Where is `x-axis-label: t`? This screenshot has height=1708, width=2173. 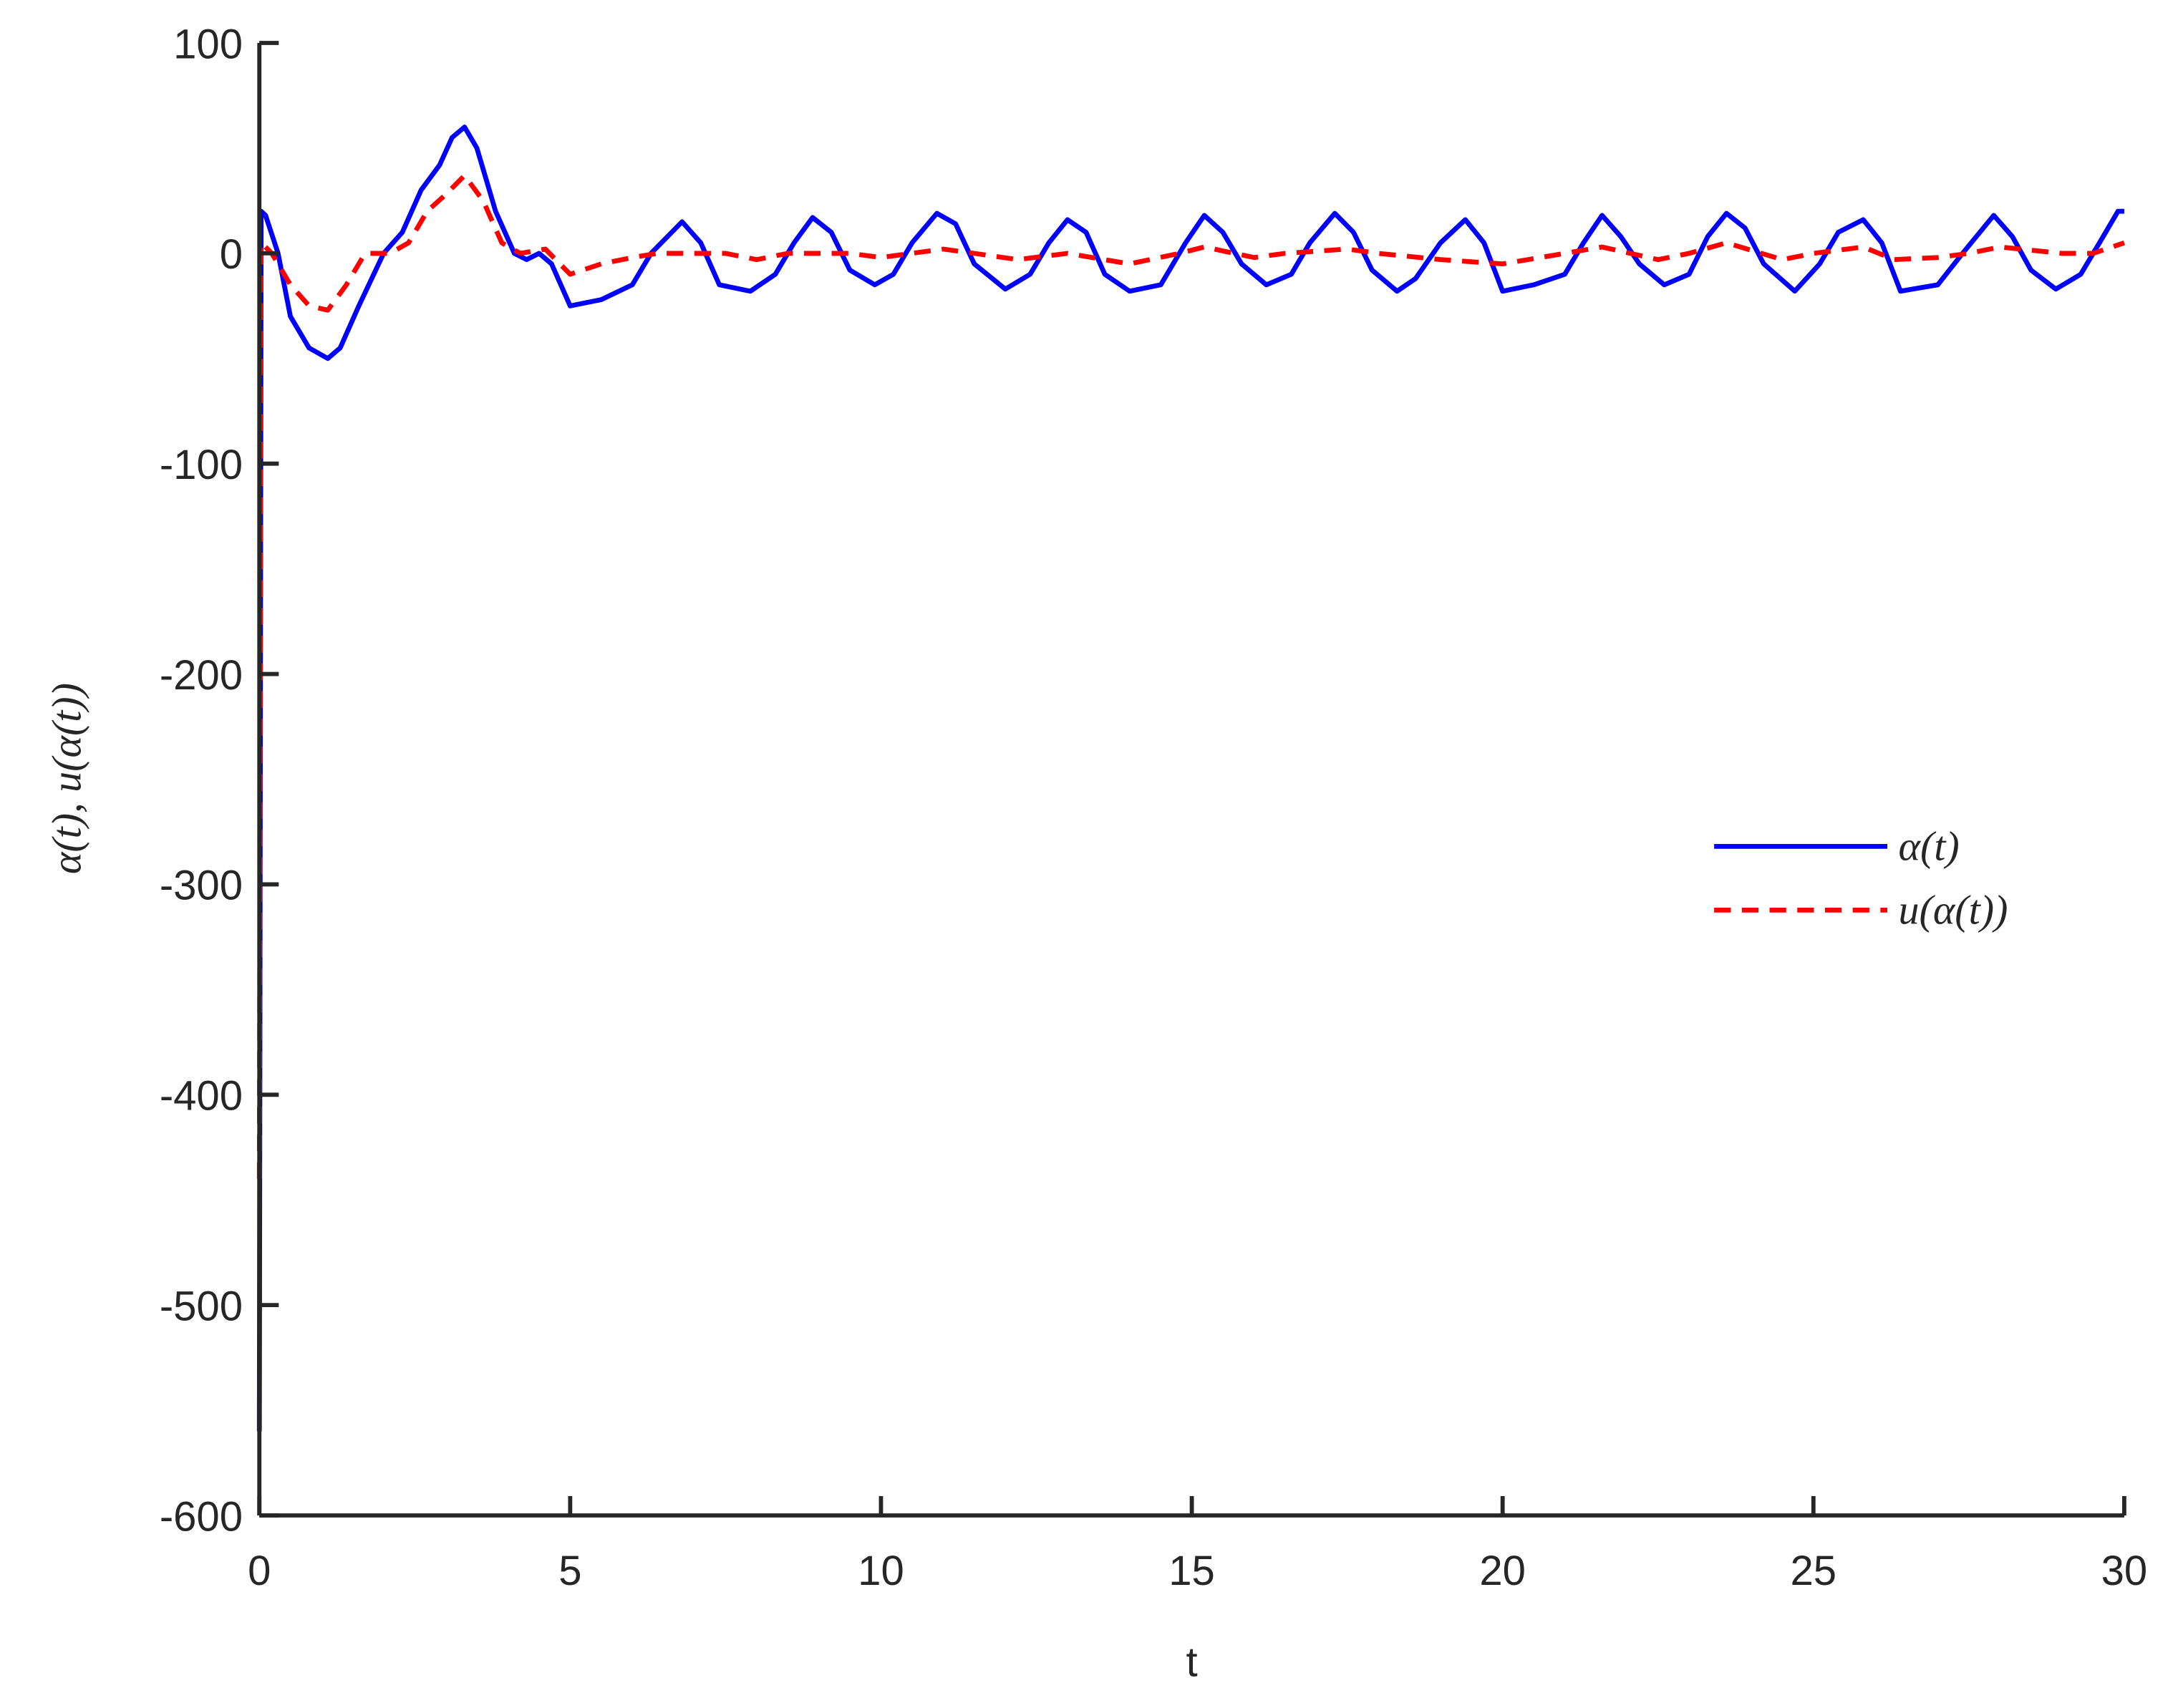
x-axis-label: t is located at coordinates (1191, 1662).